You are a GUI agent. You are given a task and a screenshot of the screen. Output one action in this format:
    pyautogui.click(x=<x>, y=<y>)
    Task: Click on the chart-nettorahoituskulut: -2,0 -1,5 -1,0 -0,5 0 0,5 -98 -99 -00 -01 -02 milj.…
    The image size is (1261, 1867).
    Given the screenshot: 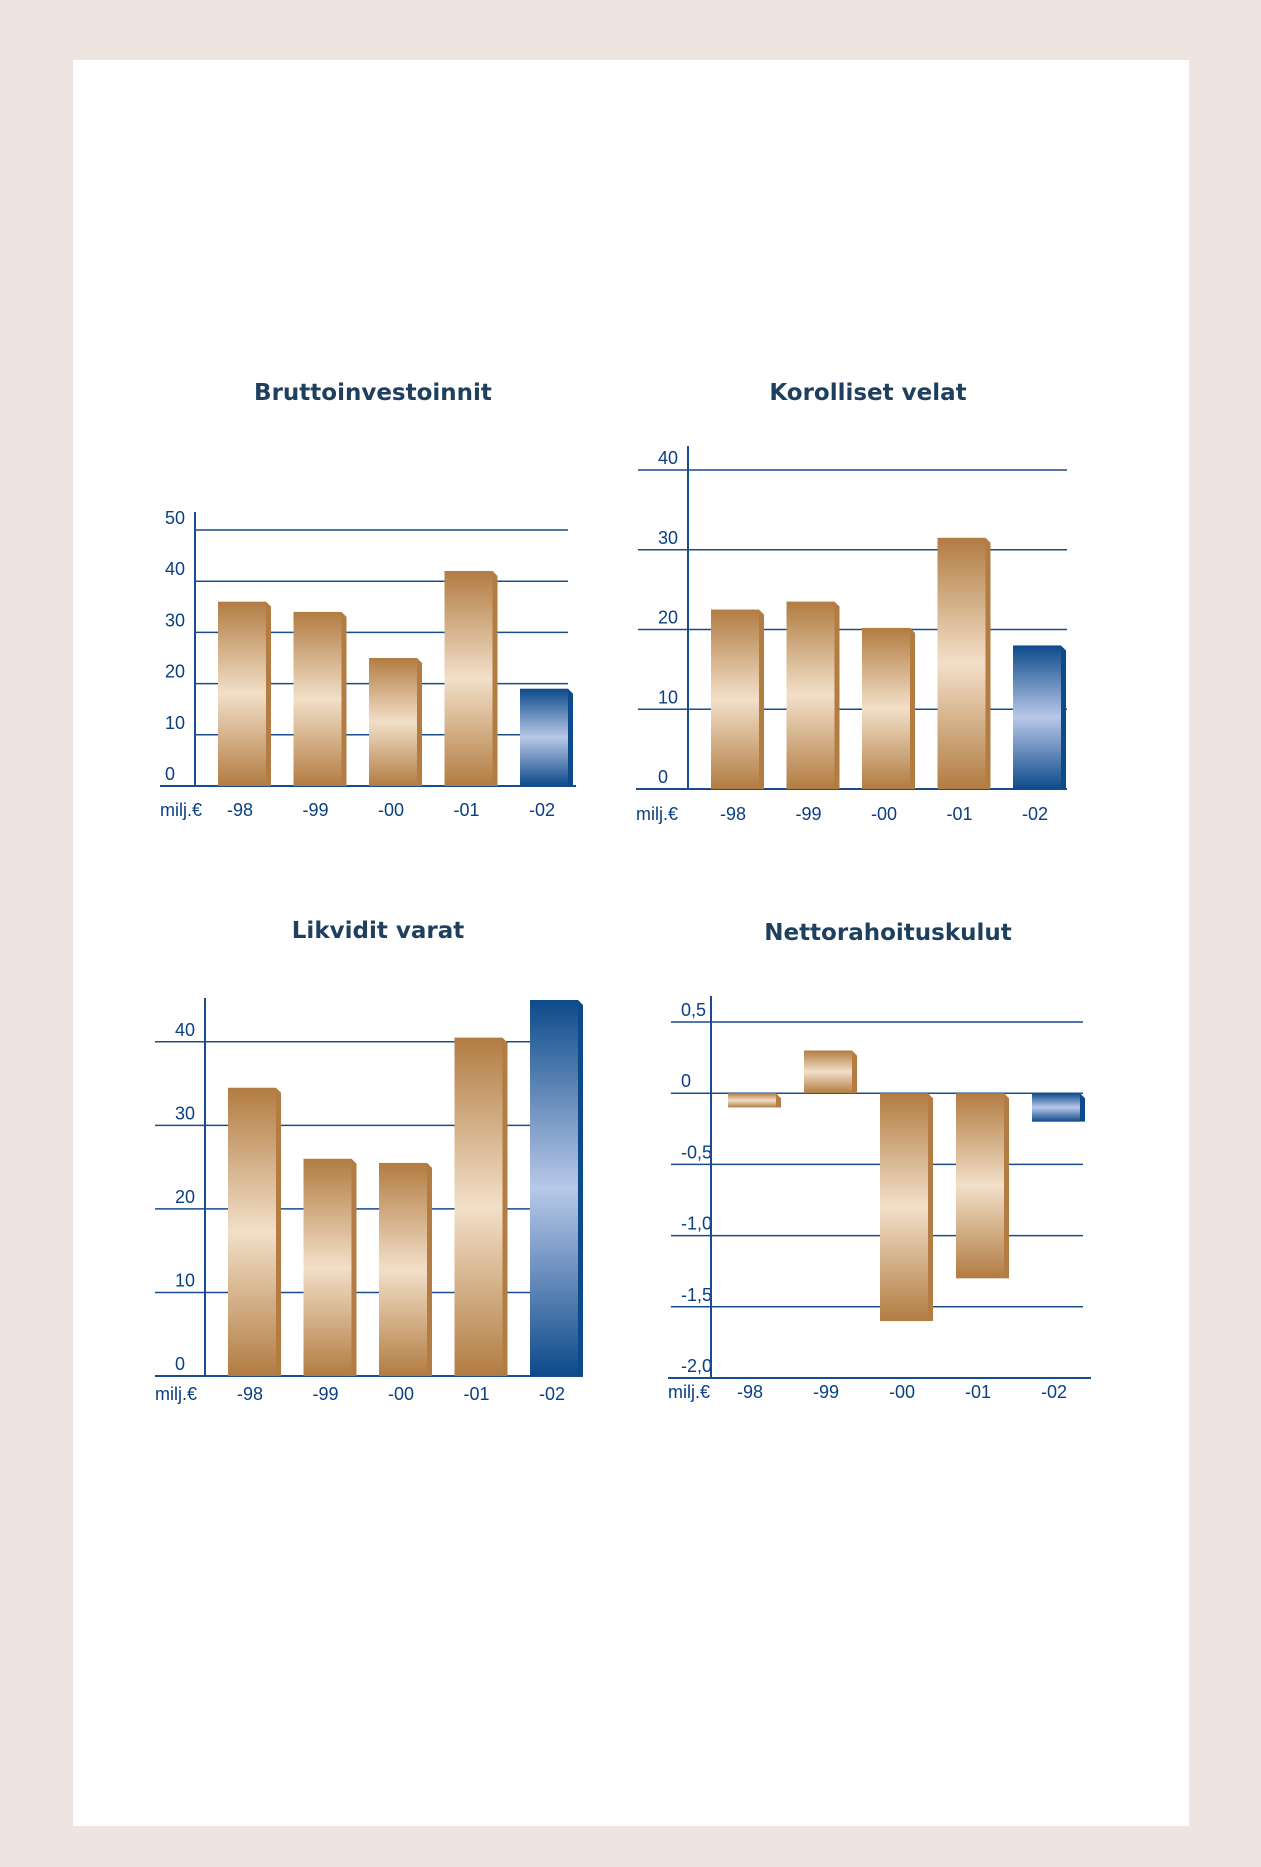 What is the action you would take?
    pyautogui.click(x=879, y=1199)
    